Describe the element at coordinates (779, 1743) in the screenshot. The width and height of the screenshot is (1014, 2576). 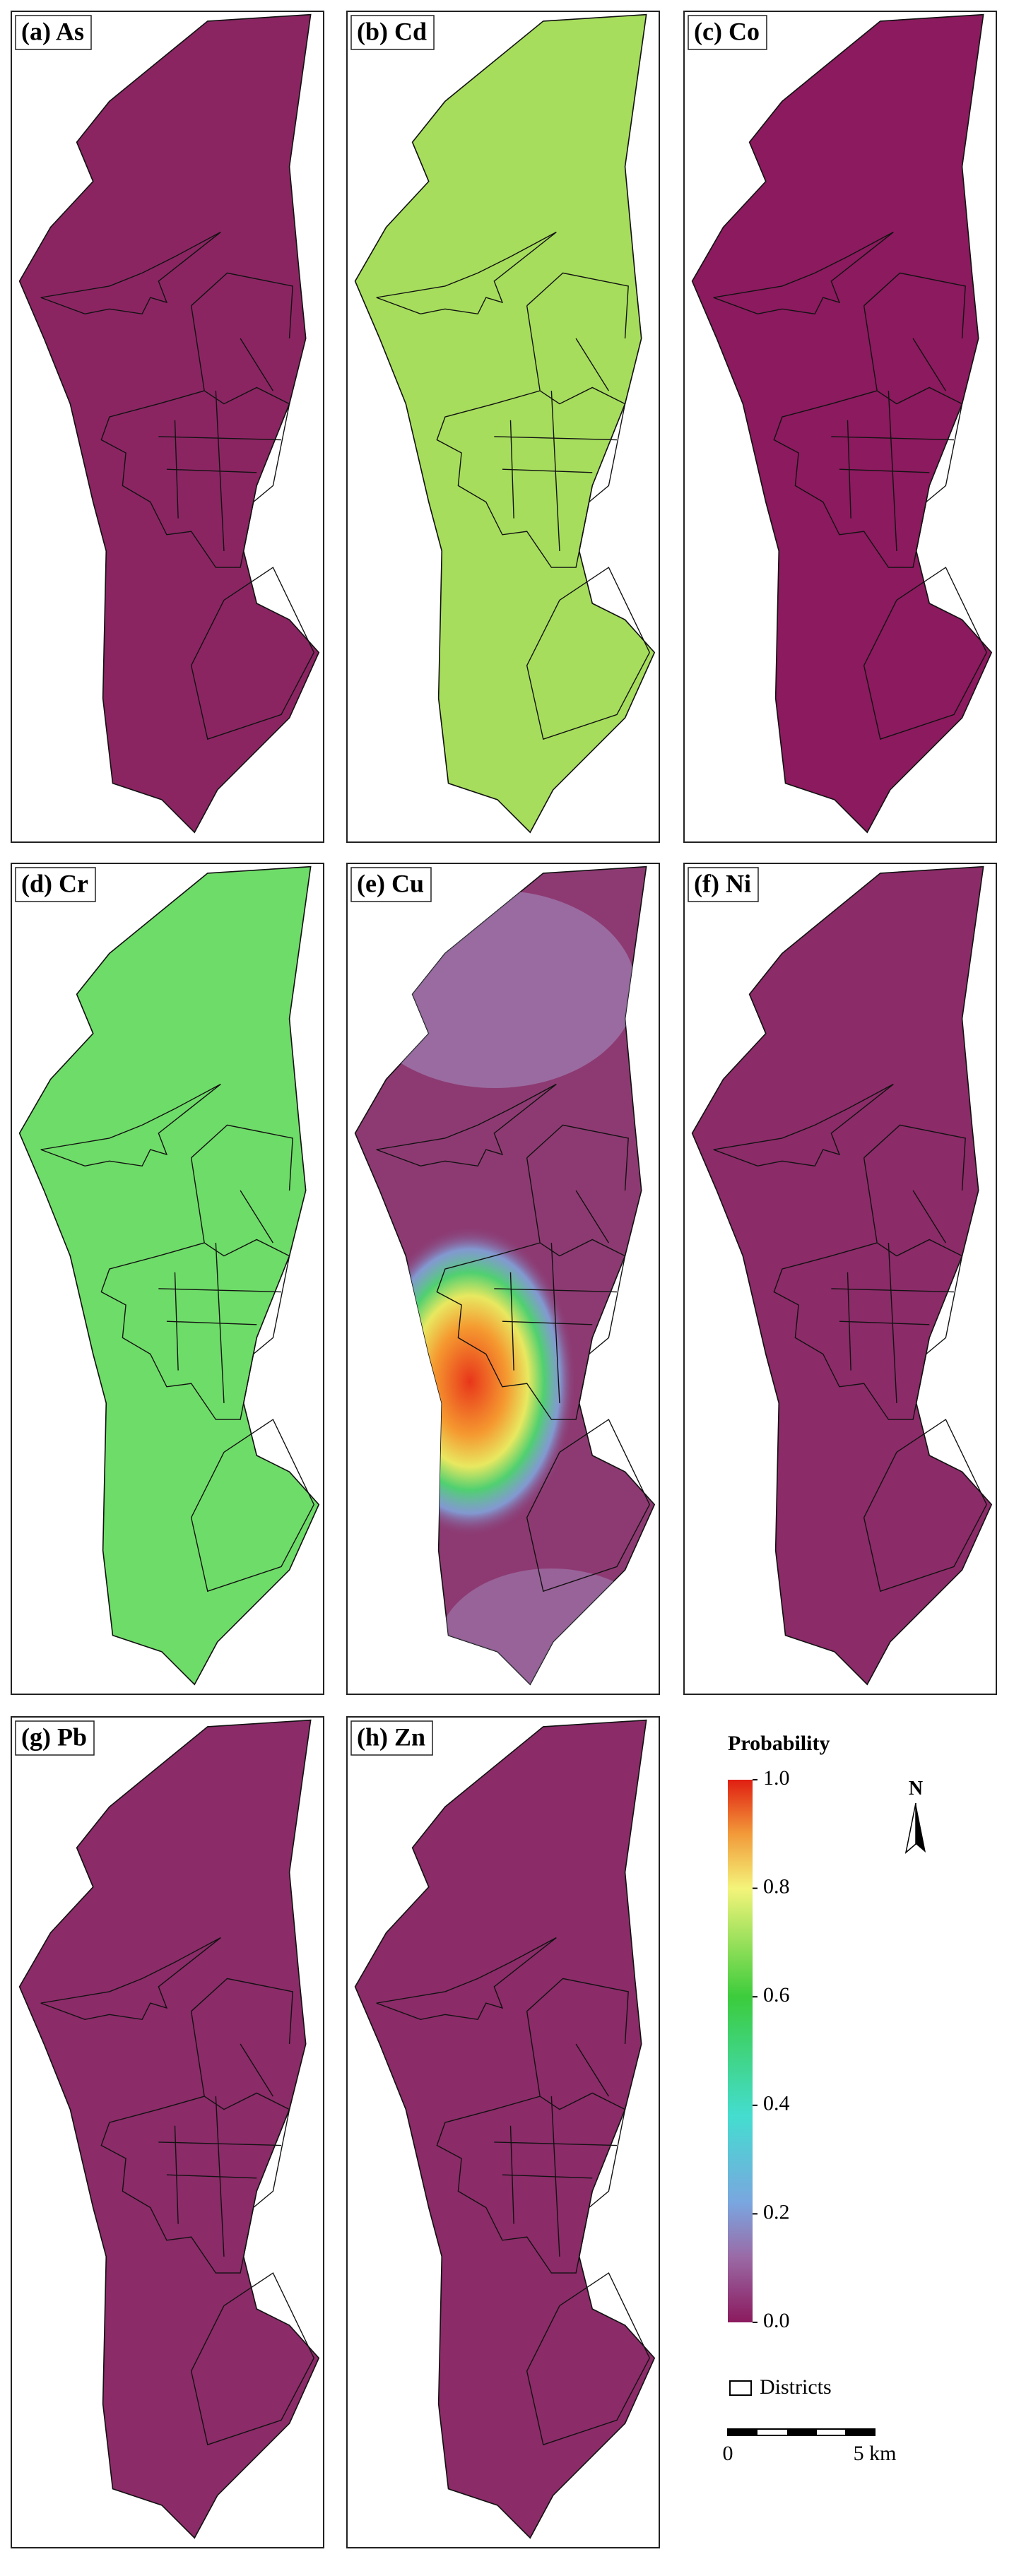
I see `legend-title: Probability` at that location.